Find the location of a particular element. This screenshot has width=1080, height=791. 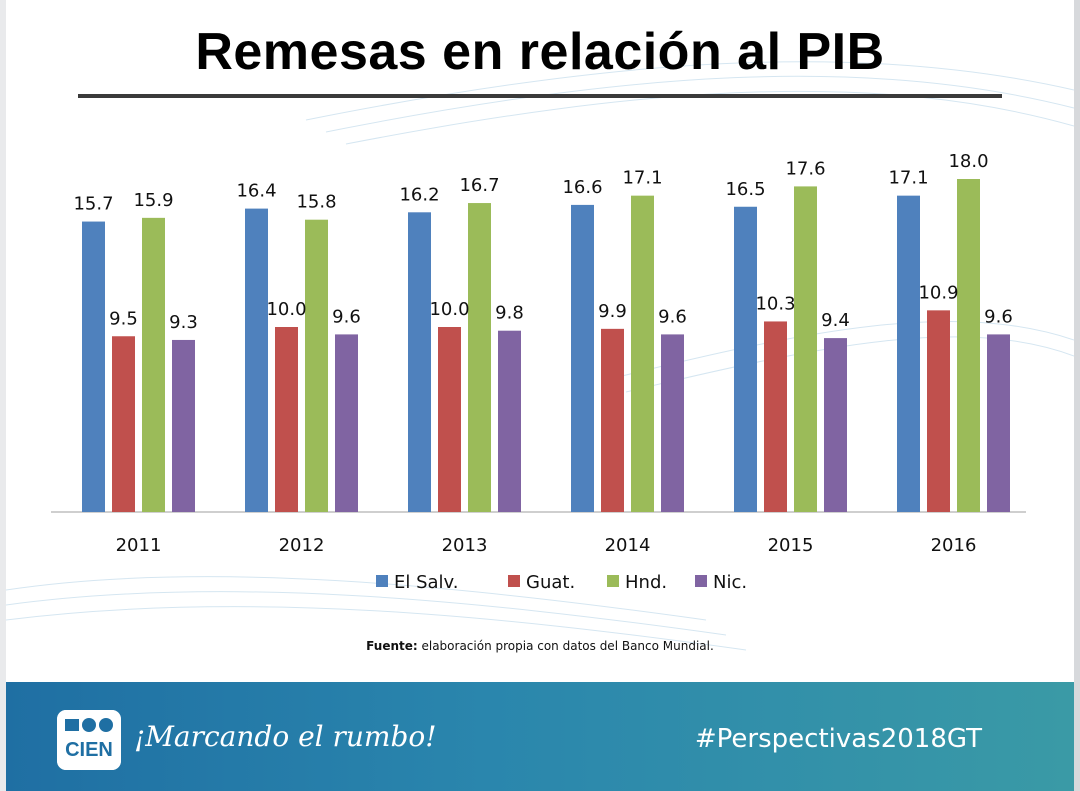

legend-label: Nic. is located at coordinates (730, 582).